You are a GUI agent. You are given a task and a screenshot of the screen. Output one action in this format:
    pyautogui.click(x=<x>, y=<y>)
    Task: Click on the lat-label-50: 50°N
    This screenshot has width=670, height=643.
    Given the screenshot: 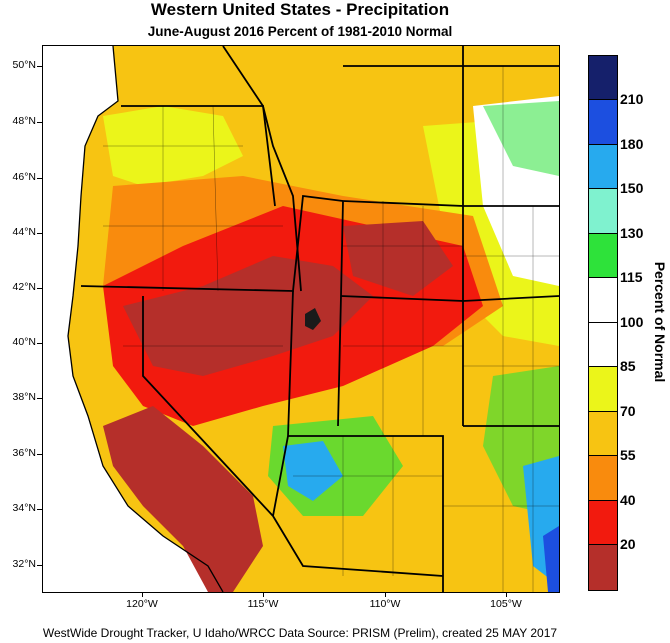 What is the action you would take?
    pyautogui.click(x=24, y=65)
    